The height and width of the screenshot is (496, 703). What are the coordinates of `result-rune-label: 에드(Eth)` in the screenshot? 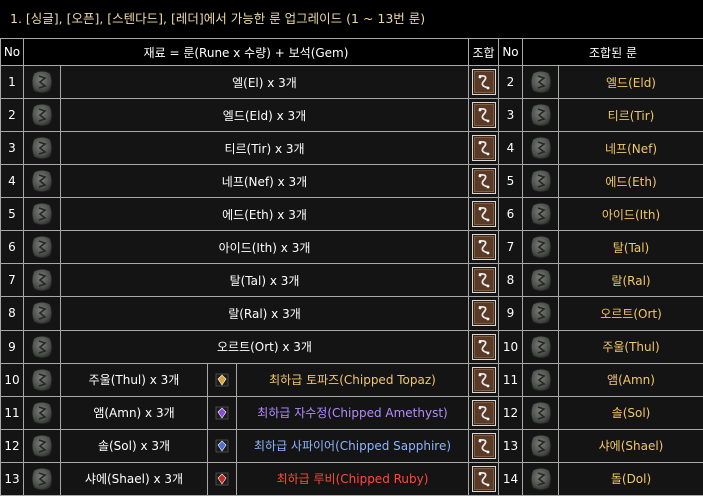 It's located at (630, 181).